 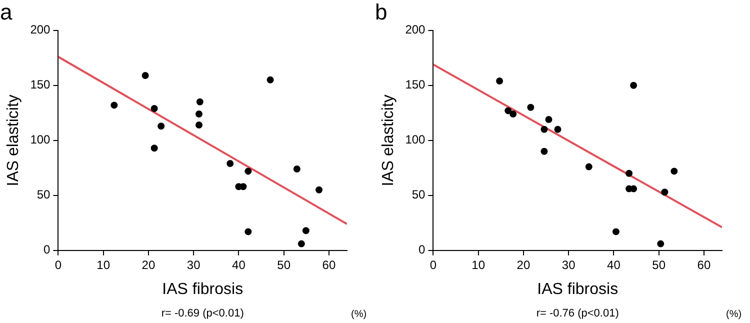 What do you see at coordinates (577, 314) in the screenshot?
I see `text: r= -0.76 (p<0.01)` at bounding box center [577, 314].